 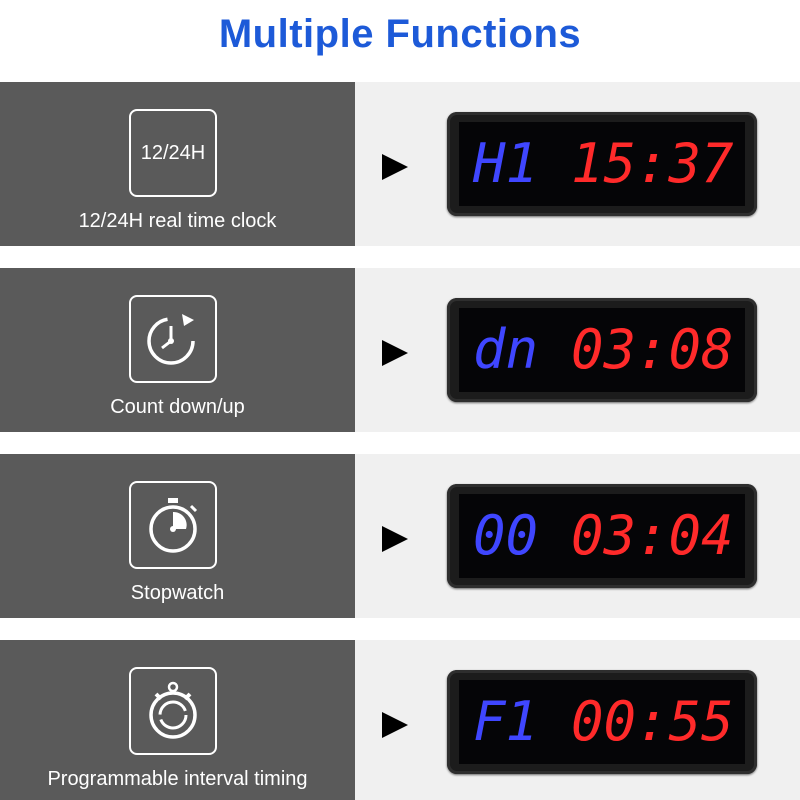 I want to click on led-mode: H1, so click(x=506, y=163).